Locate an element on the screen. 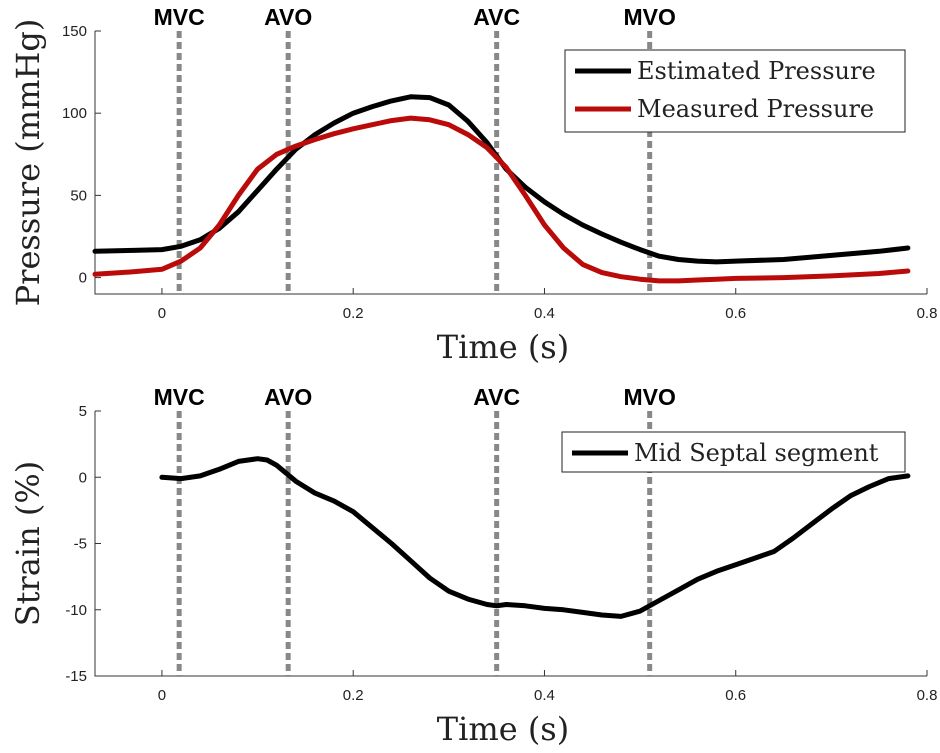 Image resolution: width=940 pixels, height=753 pixels. legend: Mid Septal segment is located at coordinates (733, 452).